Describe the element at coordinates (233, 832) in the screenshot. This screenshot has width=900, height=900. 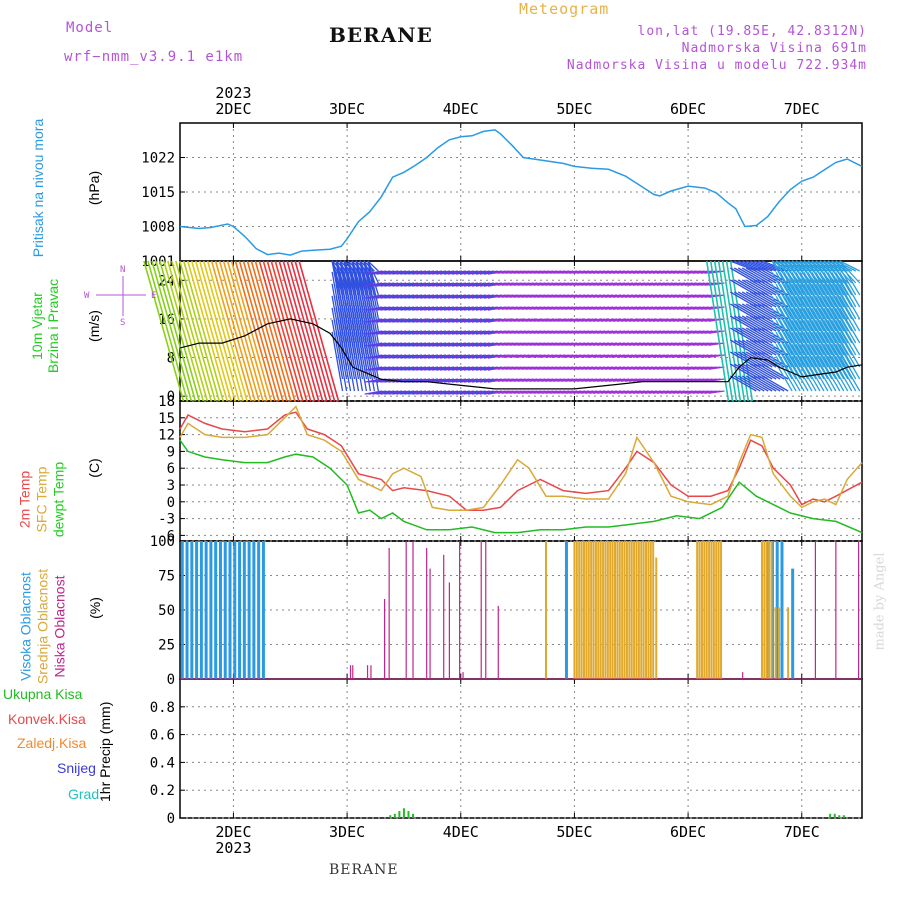
I see `day-label-bottom: 2DEC` at that location.